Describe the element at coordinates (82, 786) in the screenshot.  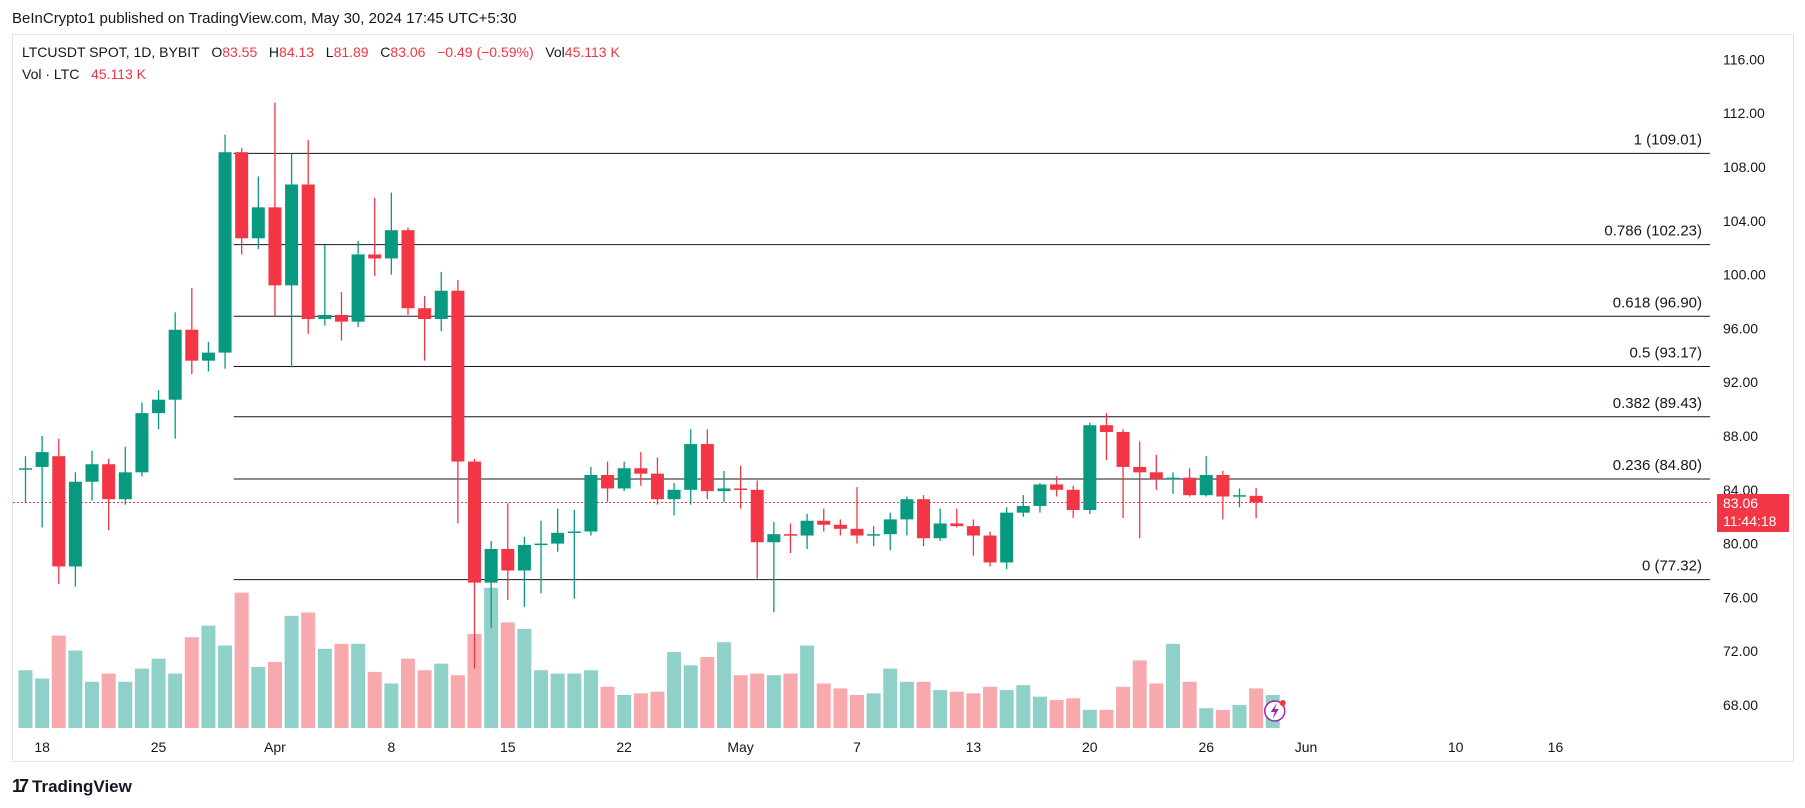
I see `tradingview-logo-text: TradingView` at that location.